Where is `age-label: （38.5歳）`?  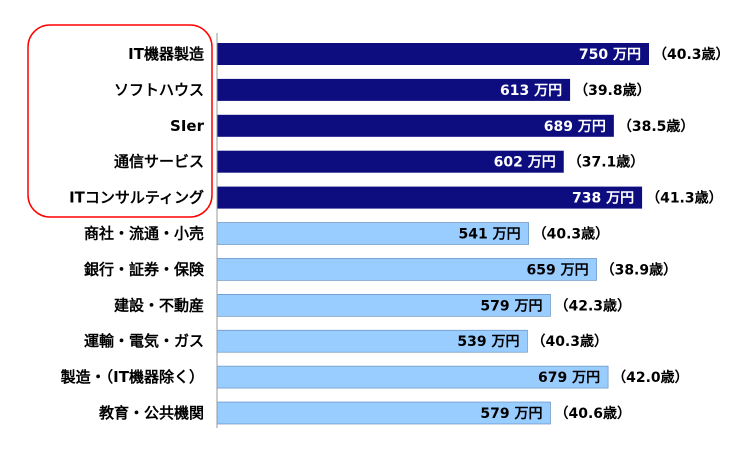
age-label: （38.5歳） is located at coordinates (656, 126).